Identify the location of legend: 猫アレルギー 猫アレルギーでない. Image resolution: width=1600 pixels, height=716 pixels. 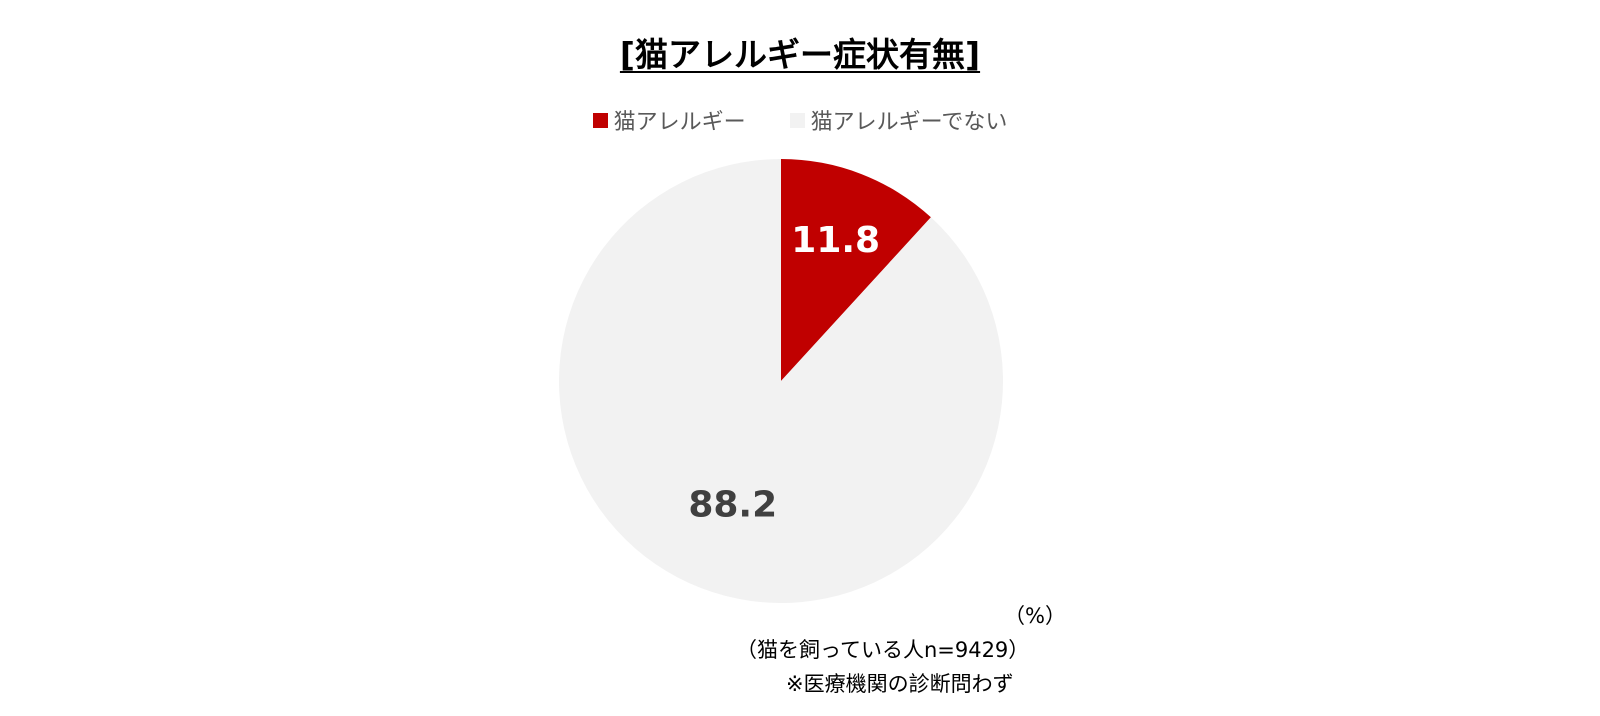
(800, 120).